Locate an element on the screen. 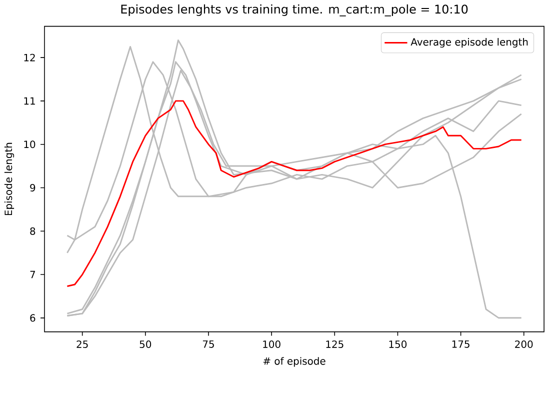  y-tick-label: 12 is located at coordinates (29, 58).